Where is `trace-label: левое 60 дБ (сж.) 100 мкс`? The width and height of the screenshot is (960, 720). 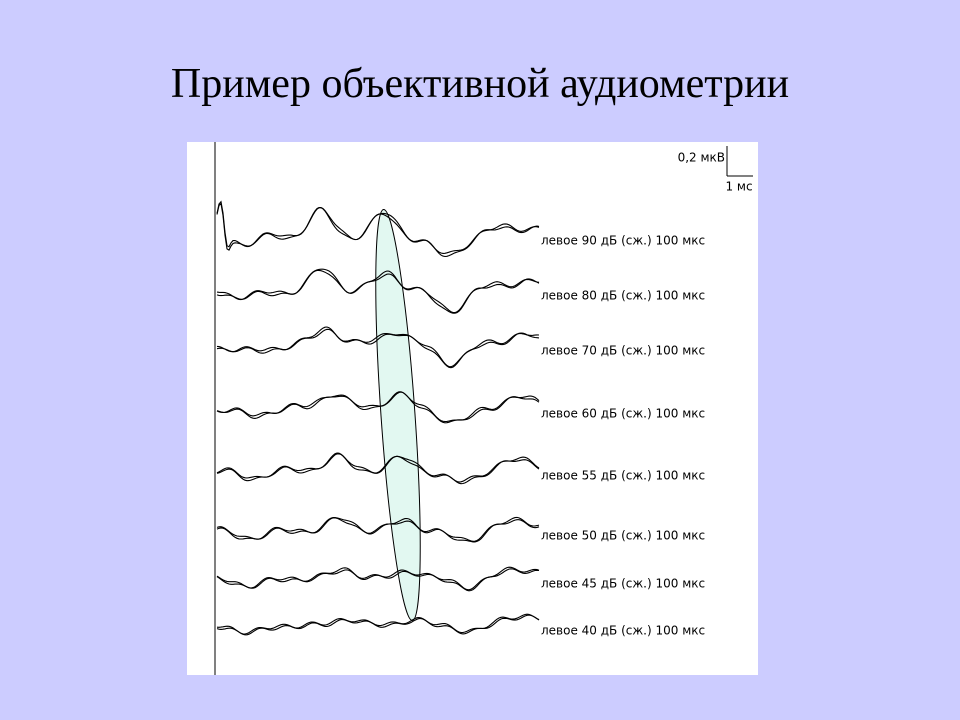 trace-label: левое 60 дБ (сж.) 100 мкс is located at coordinates (623, 414).